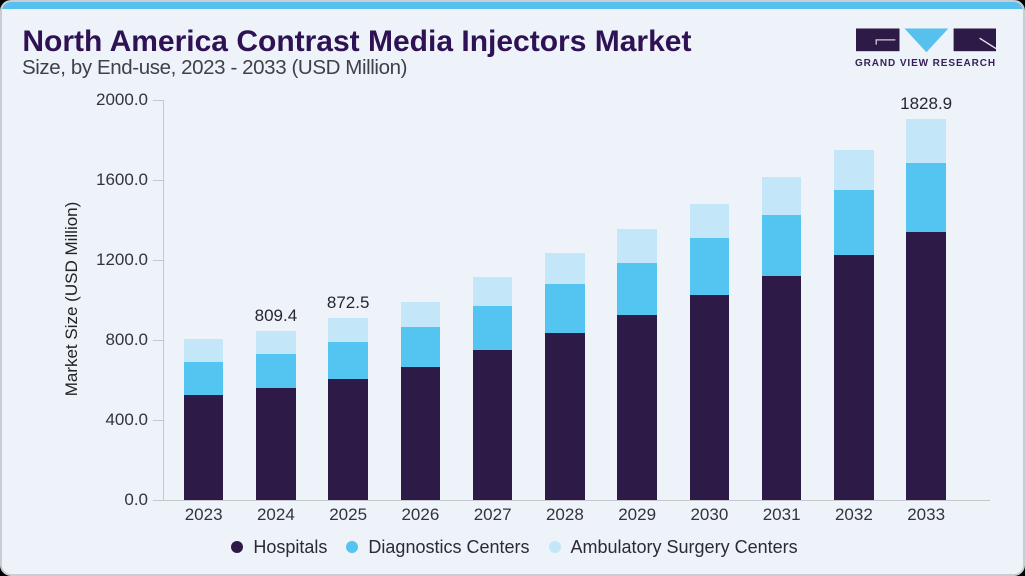 This screenshot has width=1025, height=576. Describe the element at coordinates (781, 514) in the screenshot. I see `x-tick-label-2031: 2031` at that location.